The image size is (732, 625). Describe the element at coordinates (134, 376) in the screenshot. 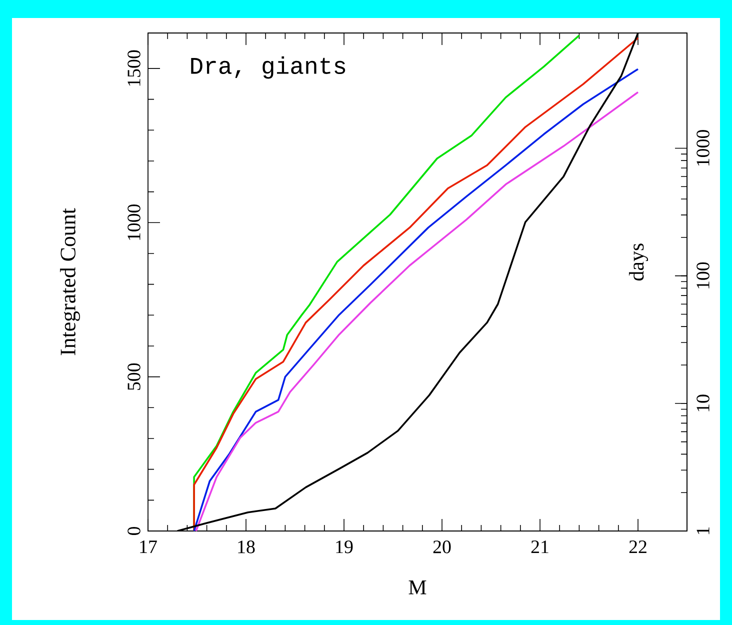

I see `y-tick-label: 500` at that location.